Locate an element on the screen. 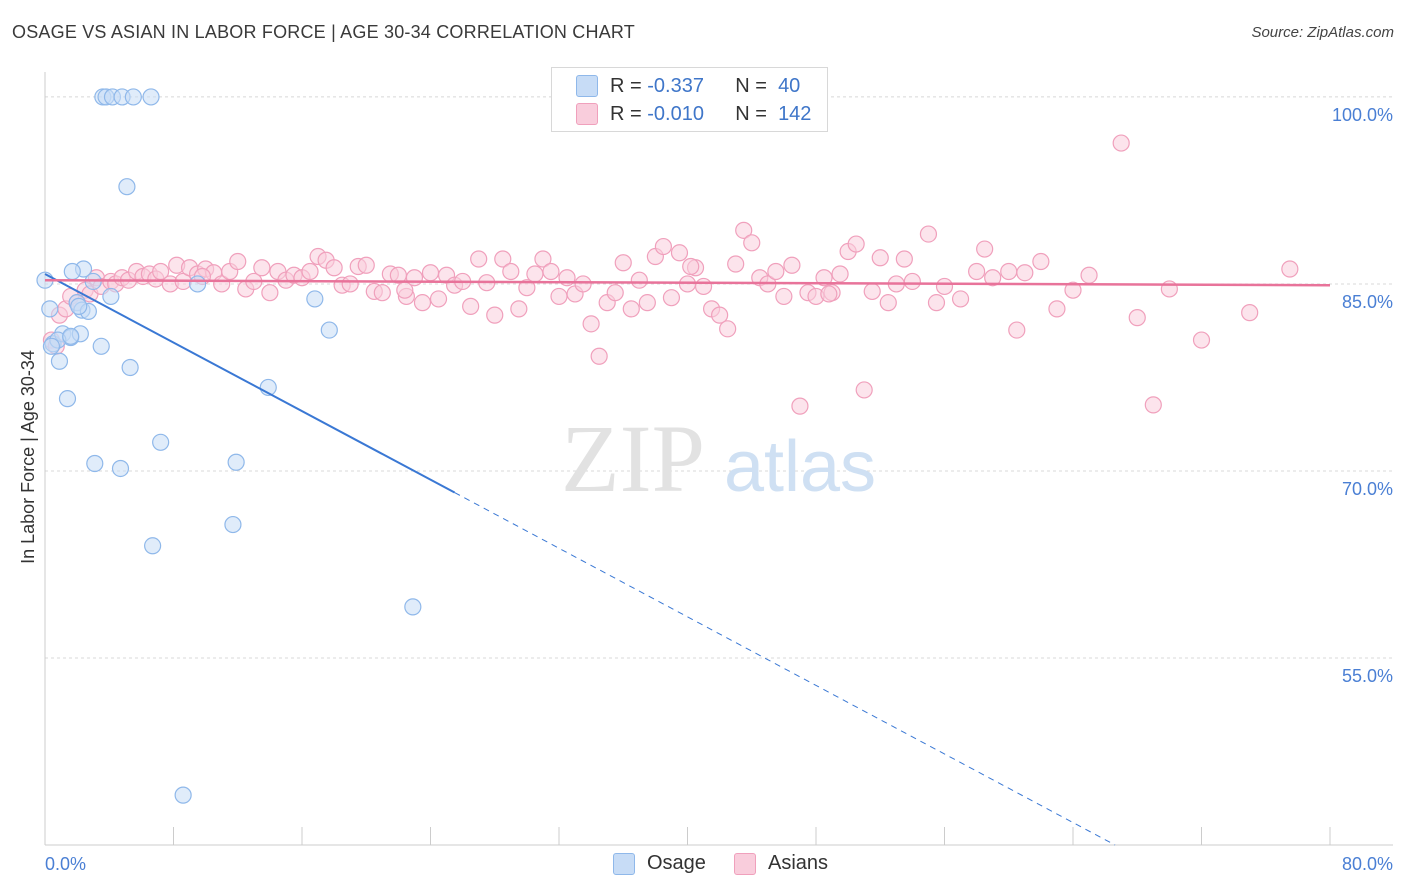  x-tick-max: 80.0% is located at coordinates (1367, 864).